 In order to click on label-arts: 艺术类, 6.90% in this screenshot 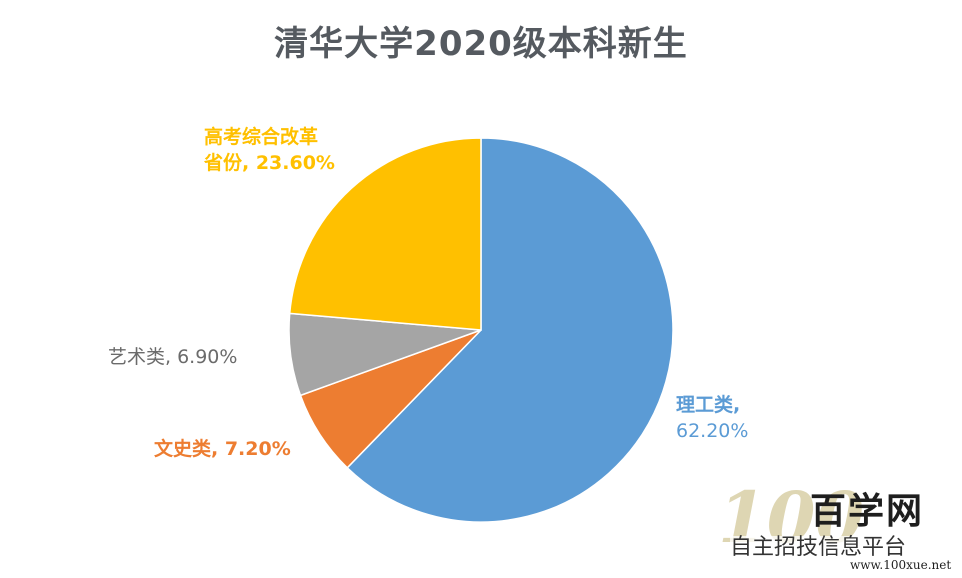, I will do `click(172, 357)`.